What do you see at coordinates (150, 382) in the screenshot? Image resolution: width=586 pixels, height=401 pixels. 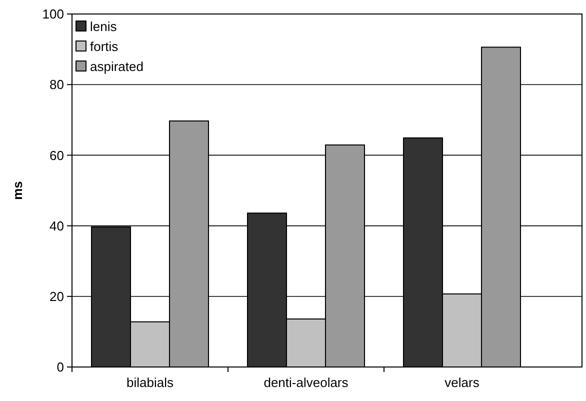 I see `x-tick-label: bilabials` at bounding box center [150, 382].